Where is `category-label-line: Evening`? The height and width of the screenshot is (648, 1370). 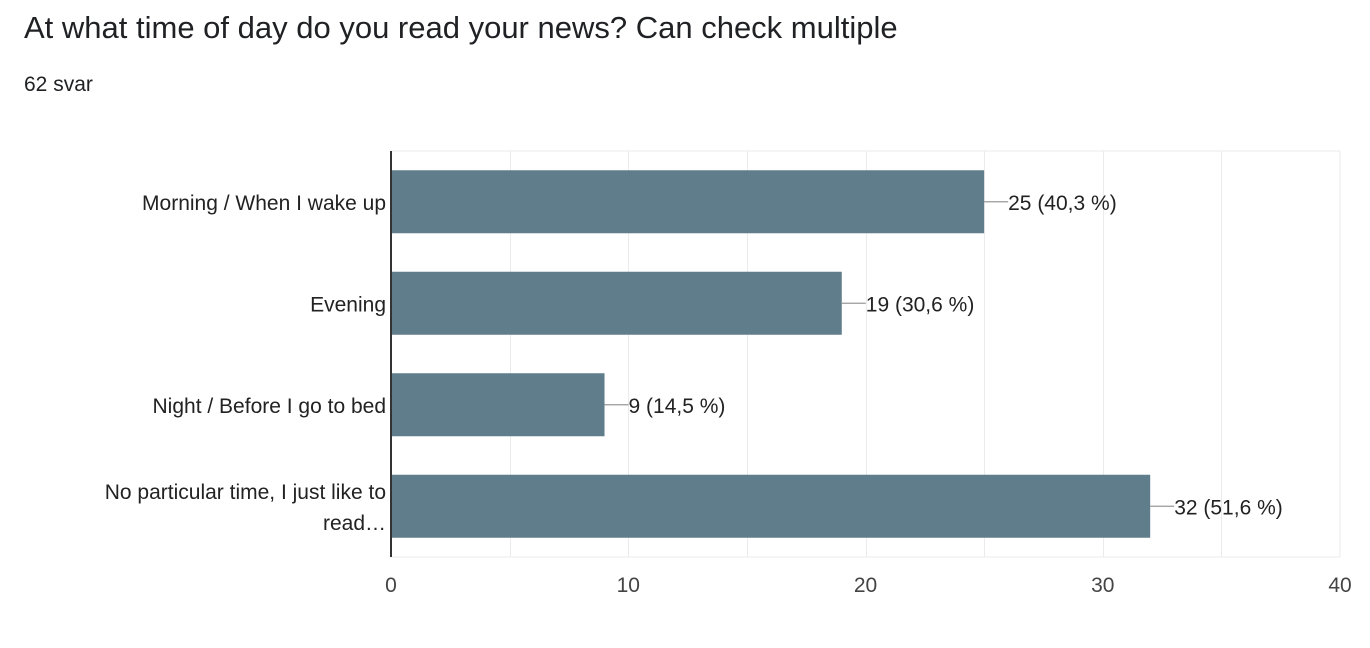
category-label-line: Evening is located at coordinates (348, 304).